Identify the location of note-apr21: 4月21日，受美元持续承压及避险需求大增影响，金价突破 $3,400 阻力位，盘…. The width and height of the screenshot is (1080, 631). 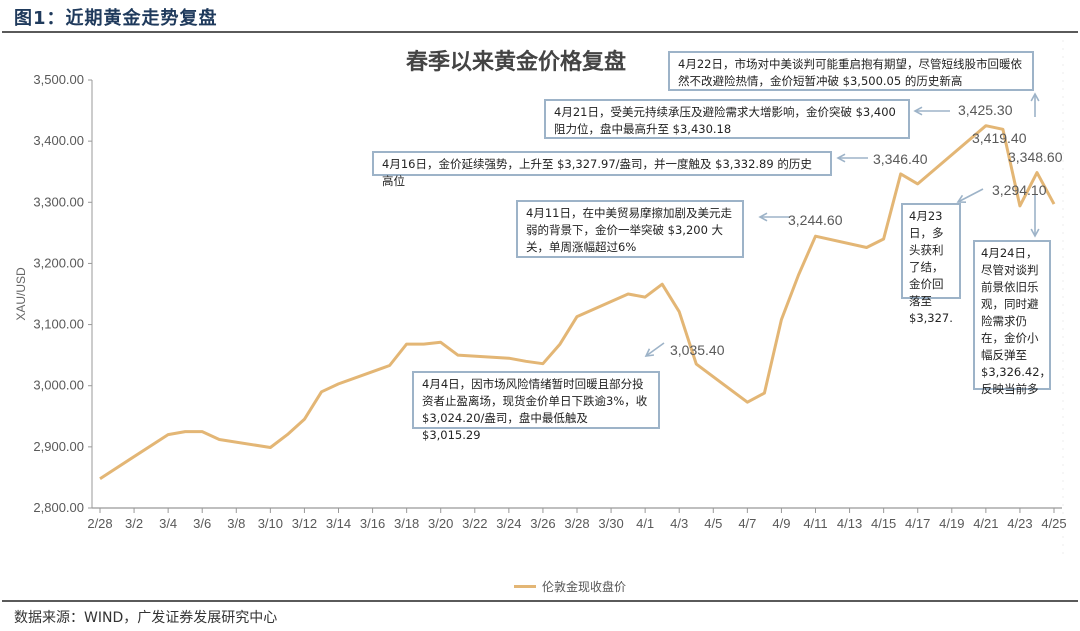
(727, 119).